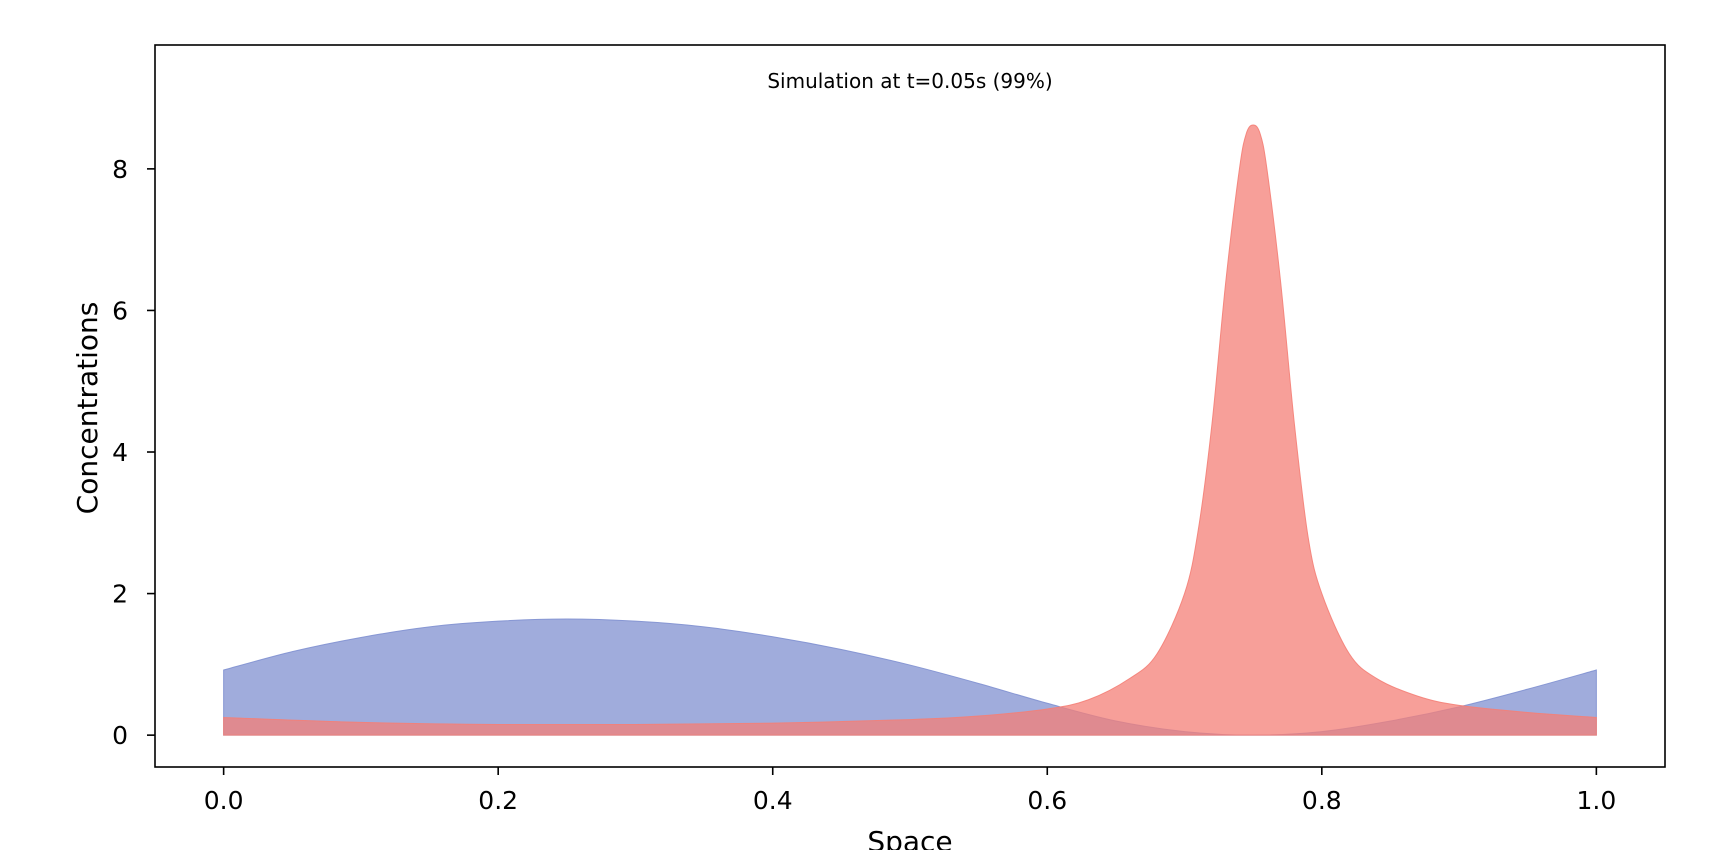 The width and height of the screenshot is (1714, 850). I want to click on x-tick-label: 1.0, so click(1596, 800).